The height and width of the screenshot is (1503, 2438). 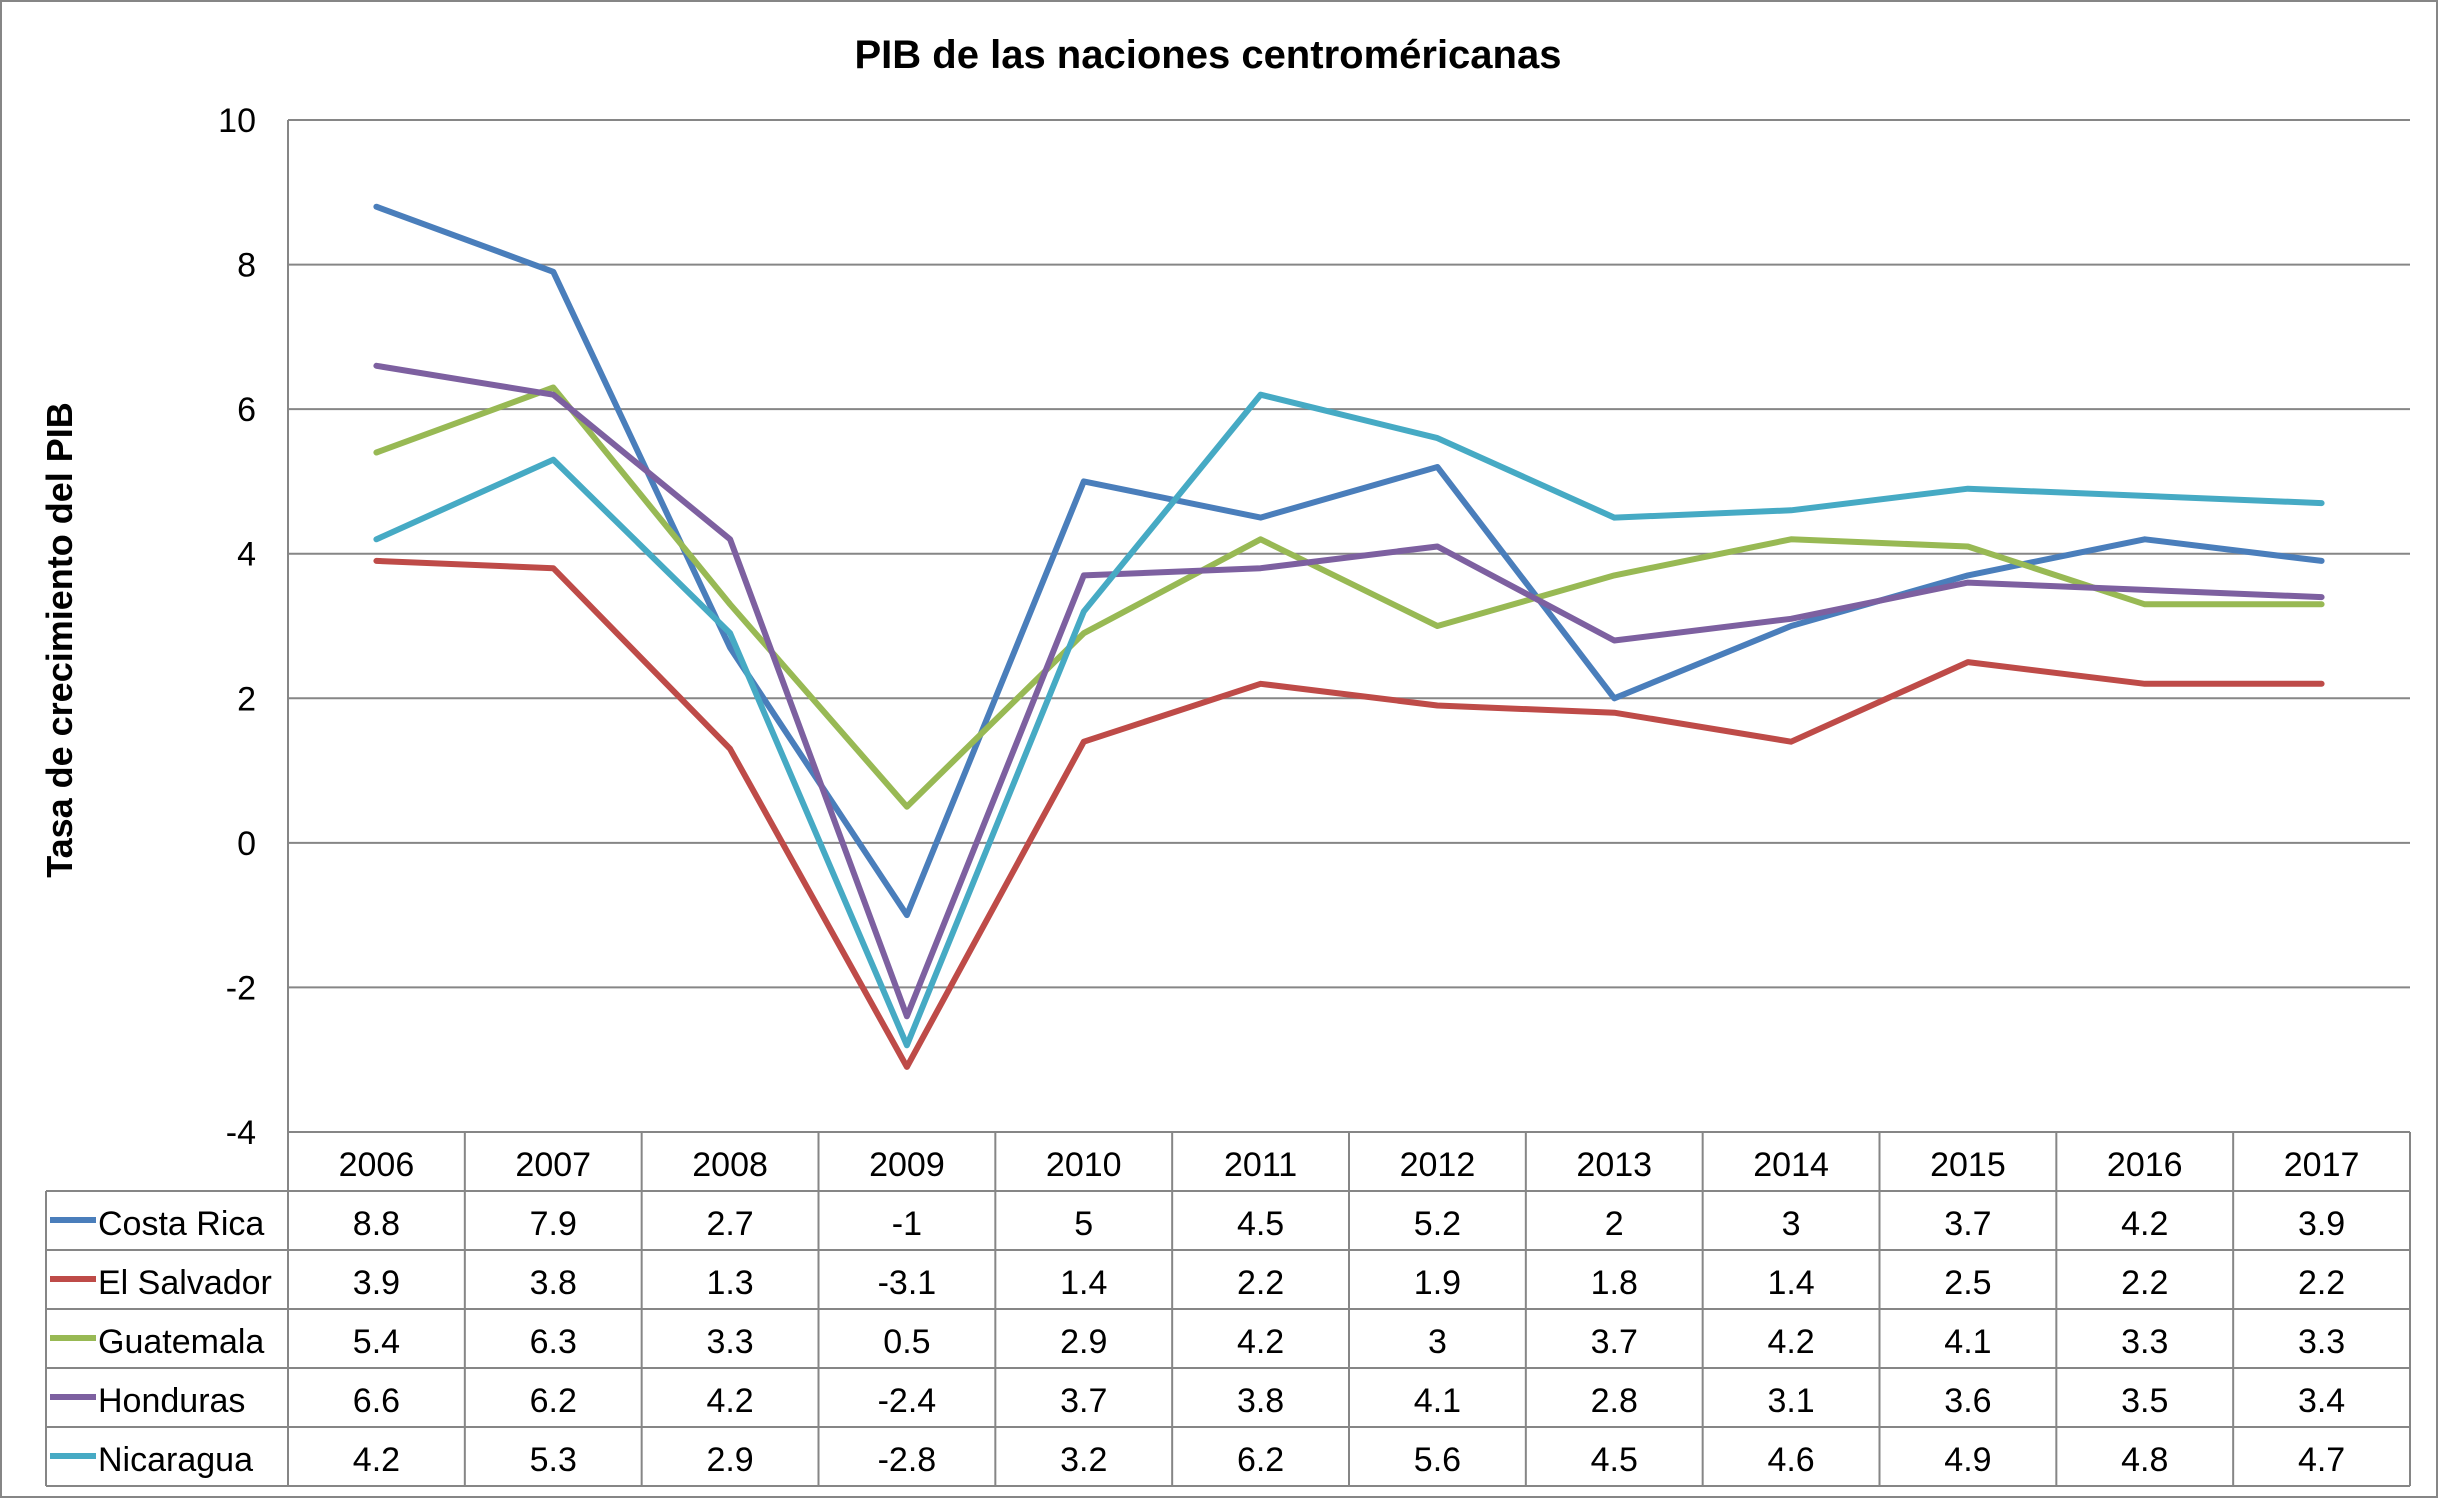 I want to click on data-label: 6.6, so click(x=376, y=1401).